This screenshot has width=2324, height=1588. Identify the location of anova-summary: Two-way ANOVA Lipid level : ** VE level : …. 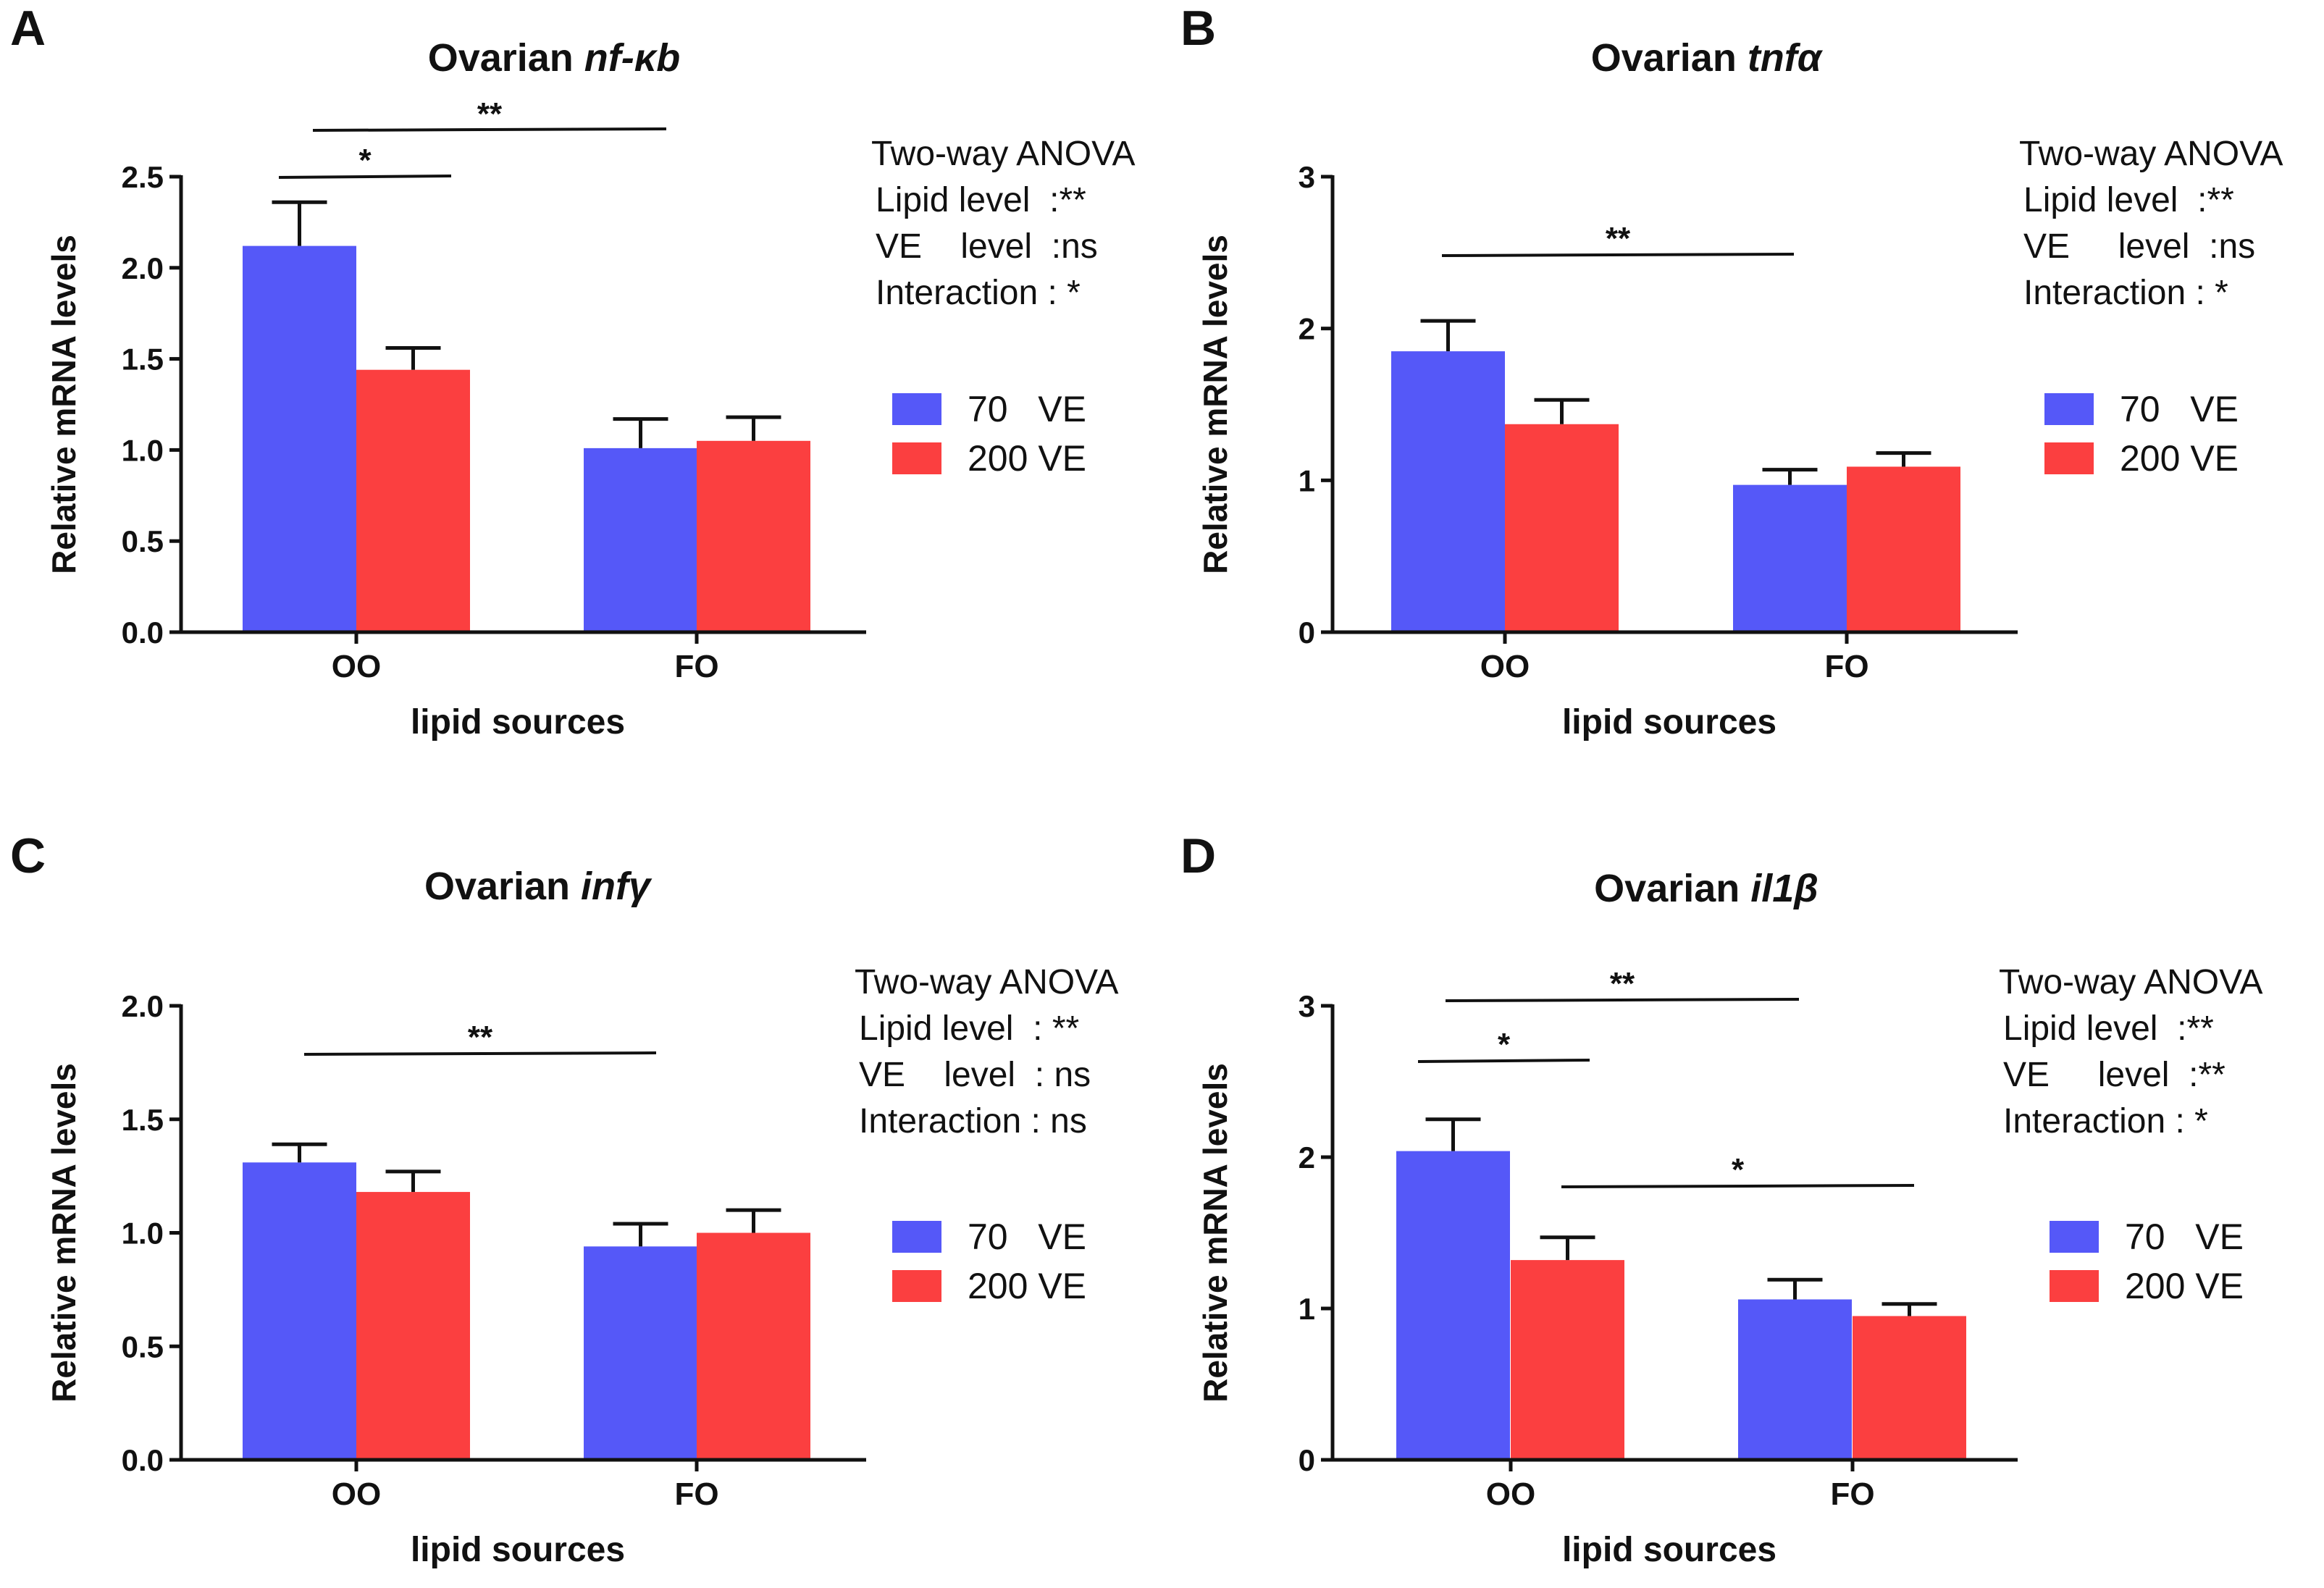
(987, 1051).